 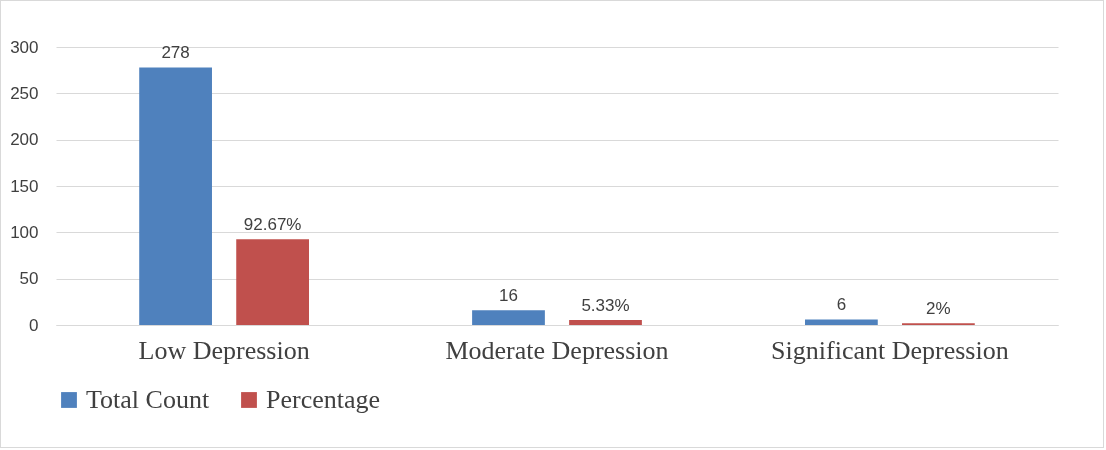 What do you see at coordinates (508, 296) in the screenshot?
I see `data-label: 16` at bounding box center [508, 296].